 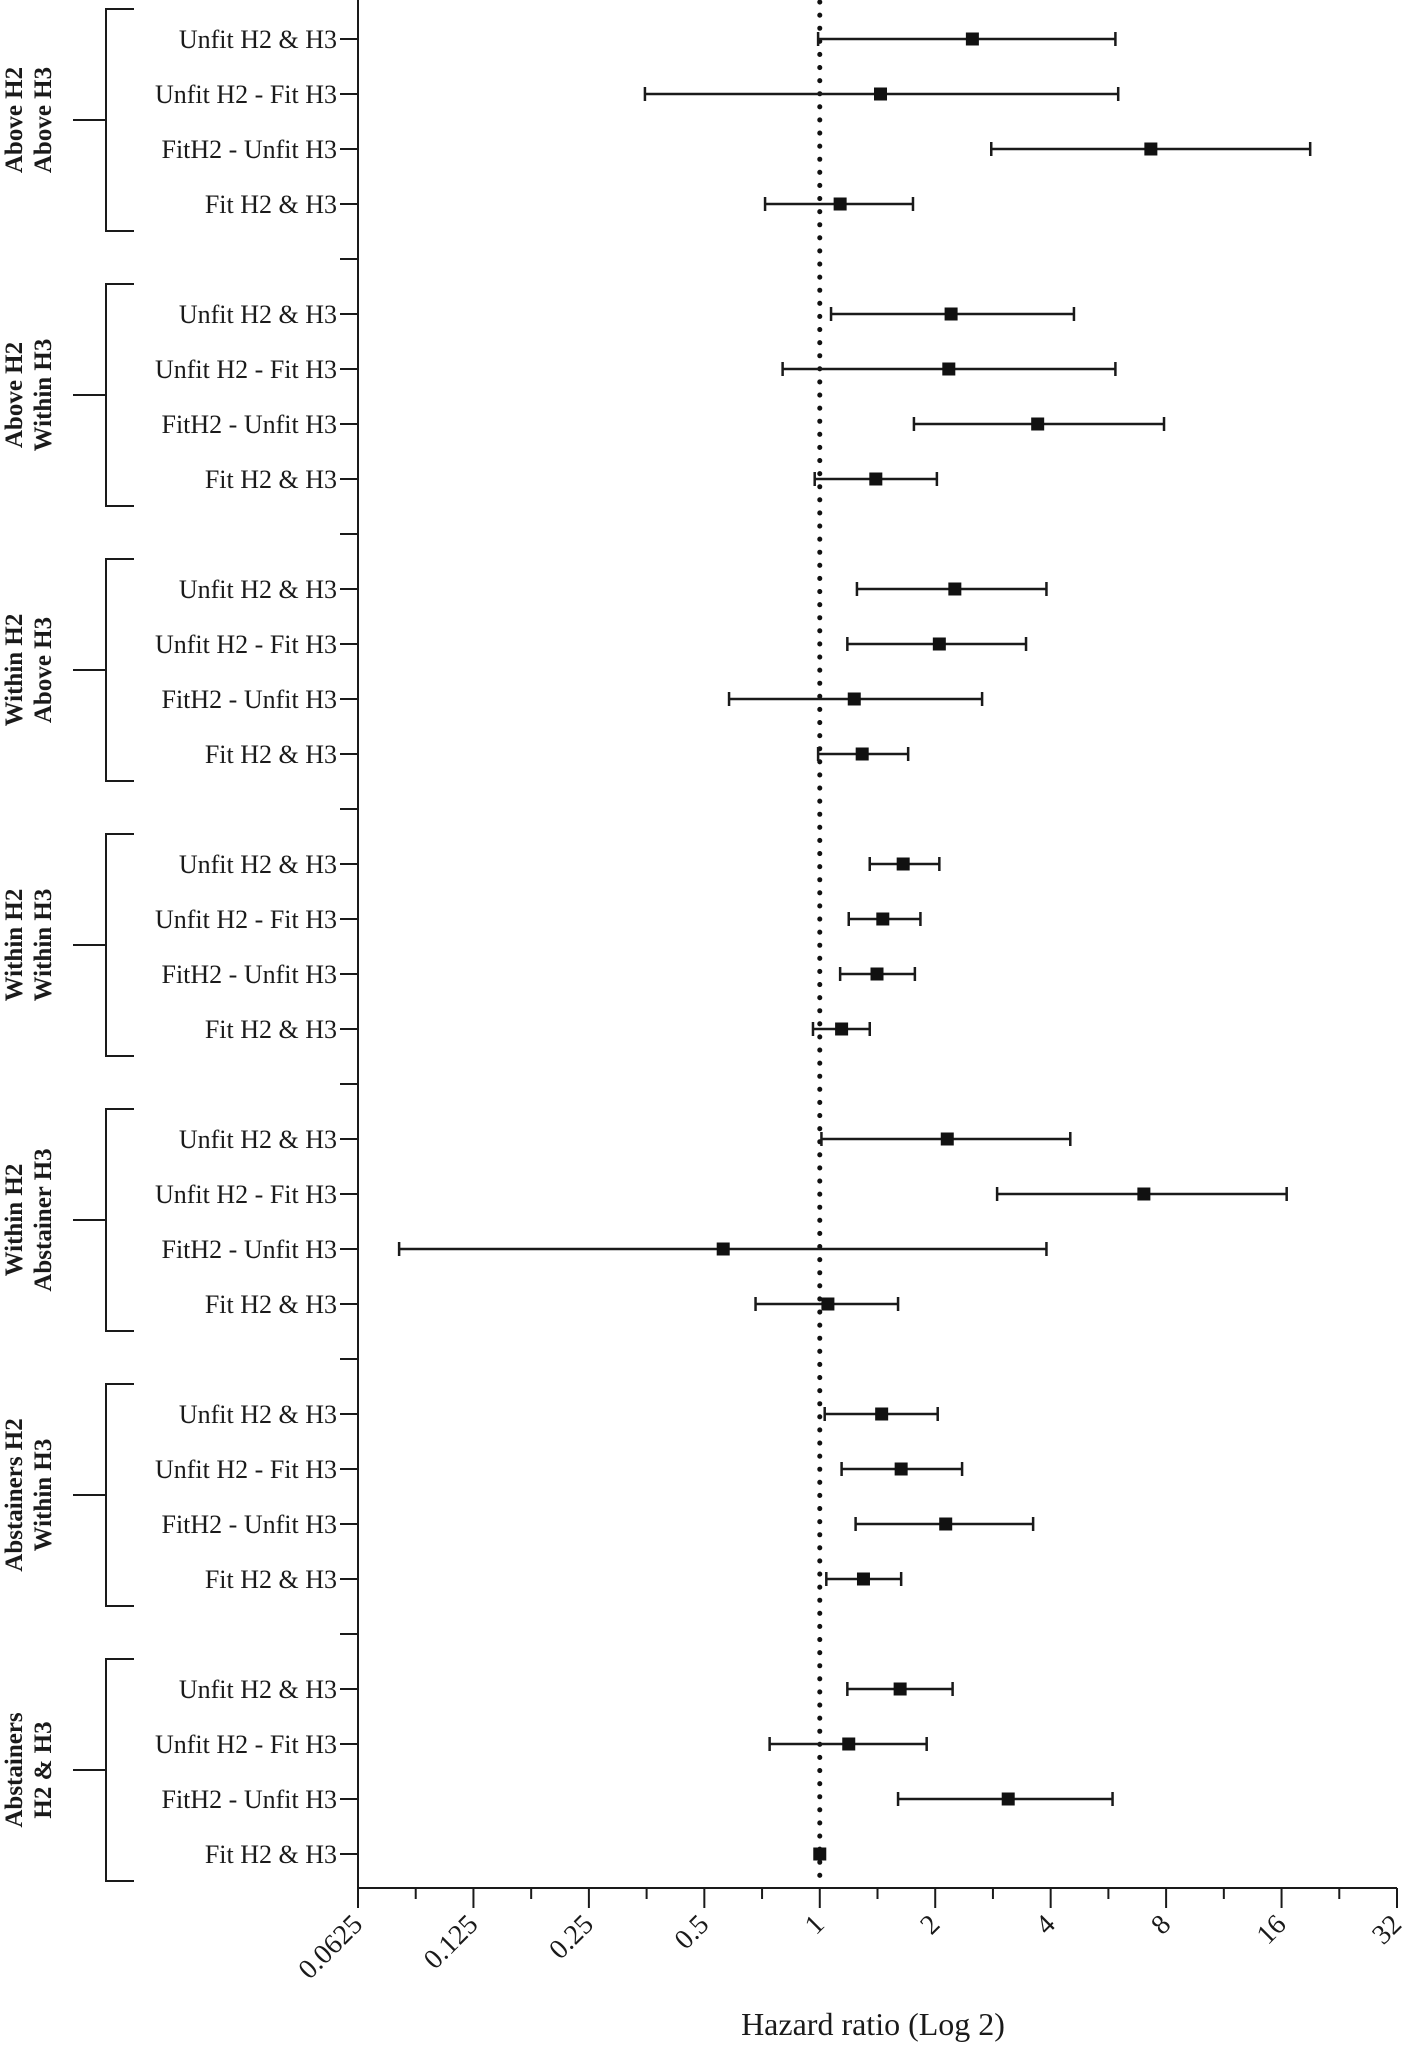 I want to click on x-axis-title: Hazard ratio (Log 2), so click(x=873, y=2024).